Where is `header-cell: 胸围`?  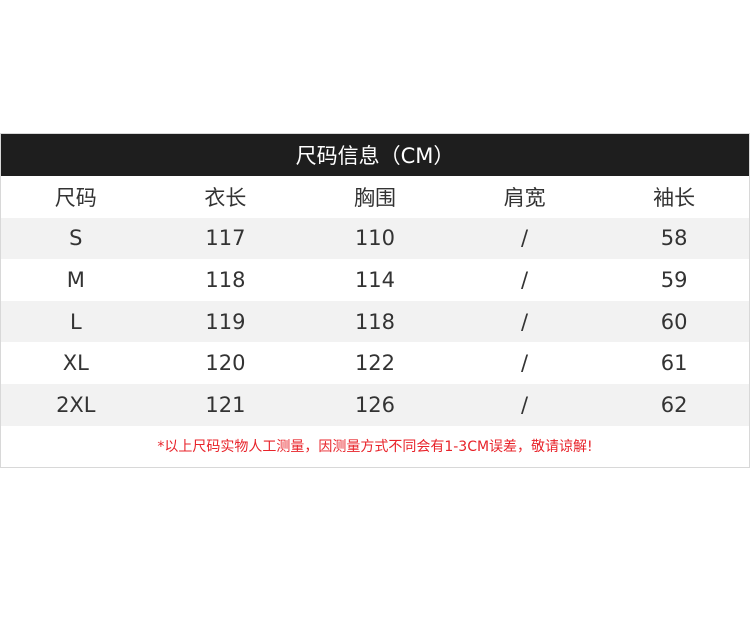
header-cell: 胸围 is located at coordinates (374, 197).